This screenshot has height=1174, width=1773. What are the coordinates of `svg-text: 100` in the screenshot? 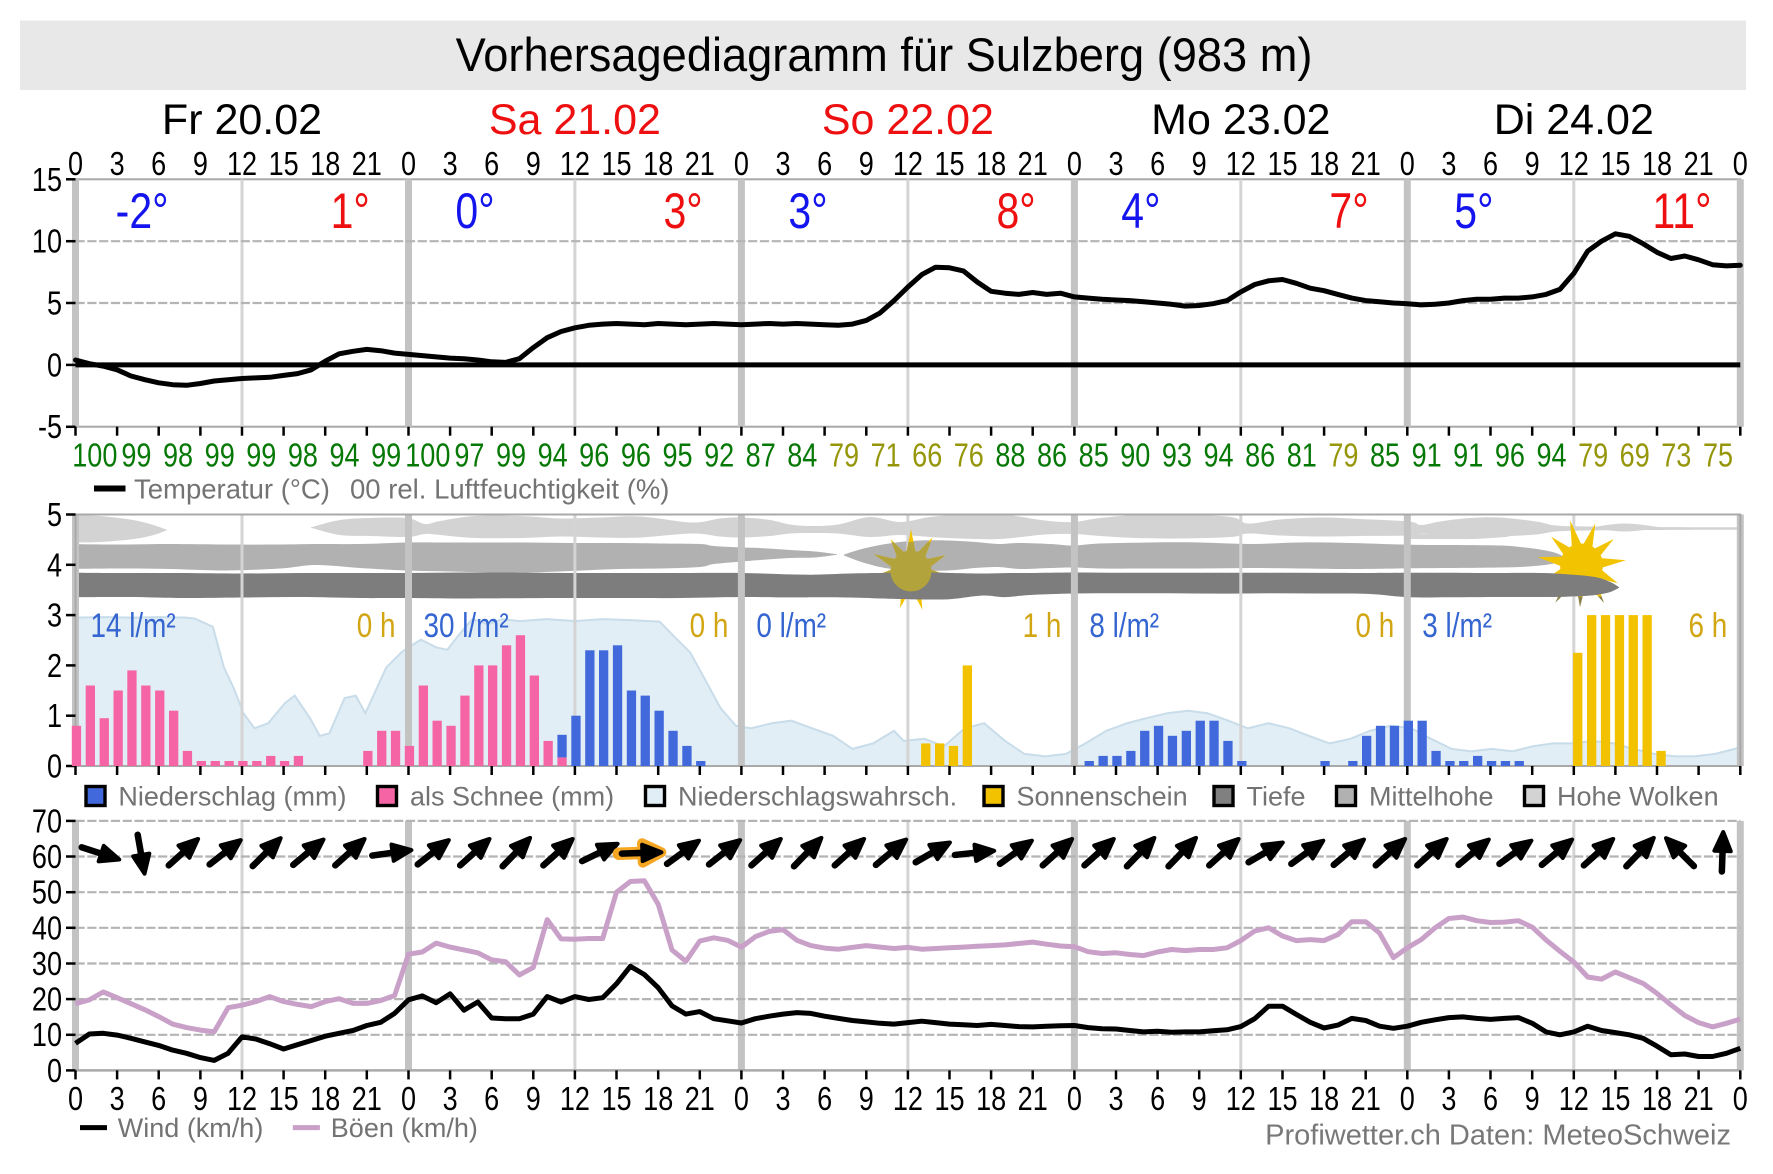 It's located at (94, 456).